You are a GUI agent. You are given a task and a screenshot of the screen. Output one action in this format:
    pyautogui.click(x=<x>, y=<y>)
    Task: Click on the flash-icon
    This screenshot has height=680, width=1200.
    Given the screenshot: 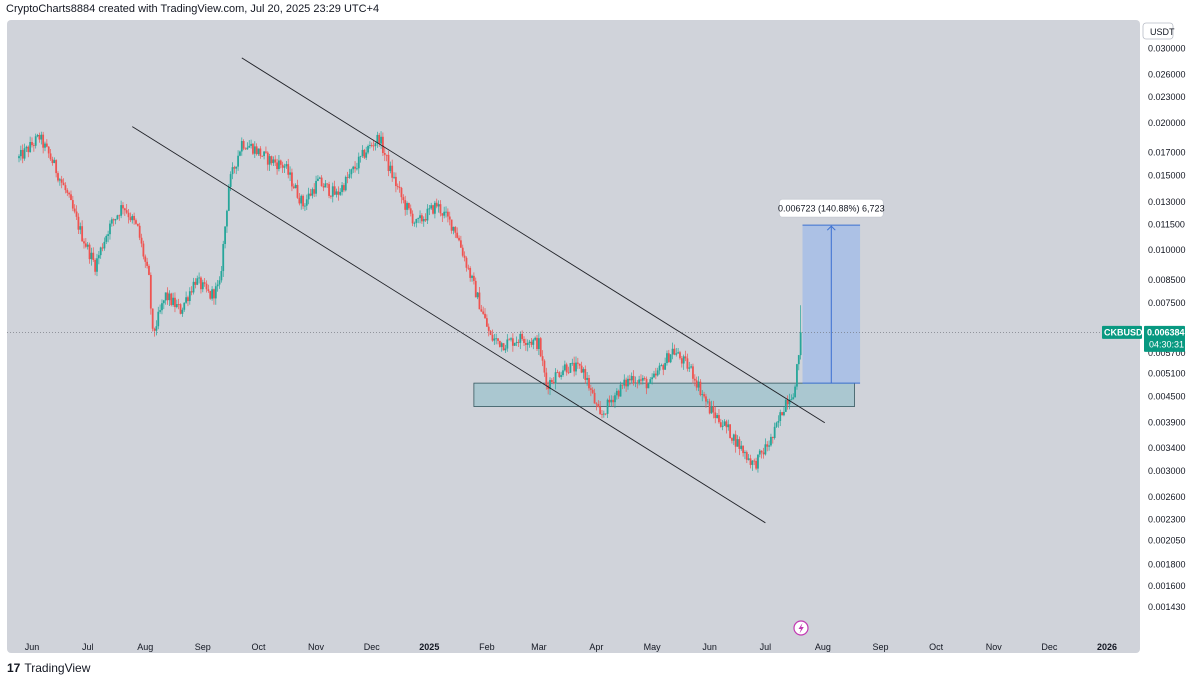 What is the action you would take?
    pyautogui.click(x=801, y=628)
    